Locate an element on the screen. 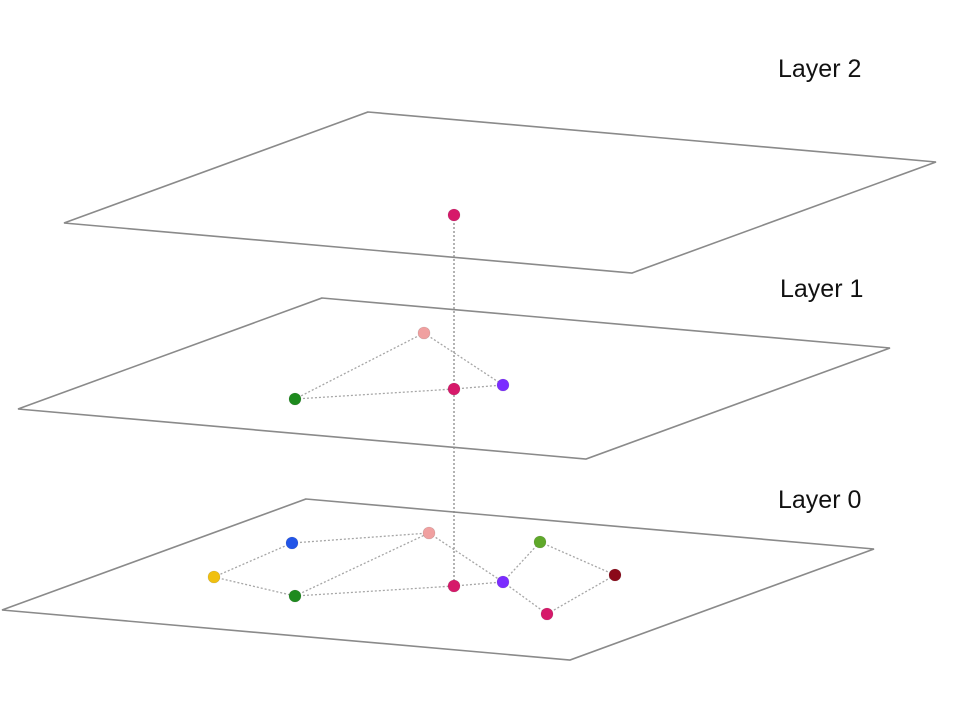 The image size is (974, 705). layer-0-node-magenta is located at coordinates (454, 586).